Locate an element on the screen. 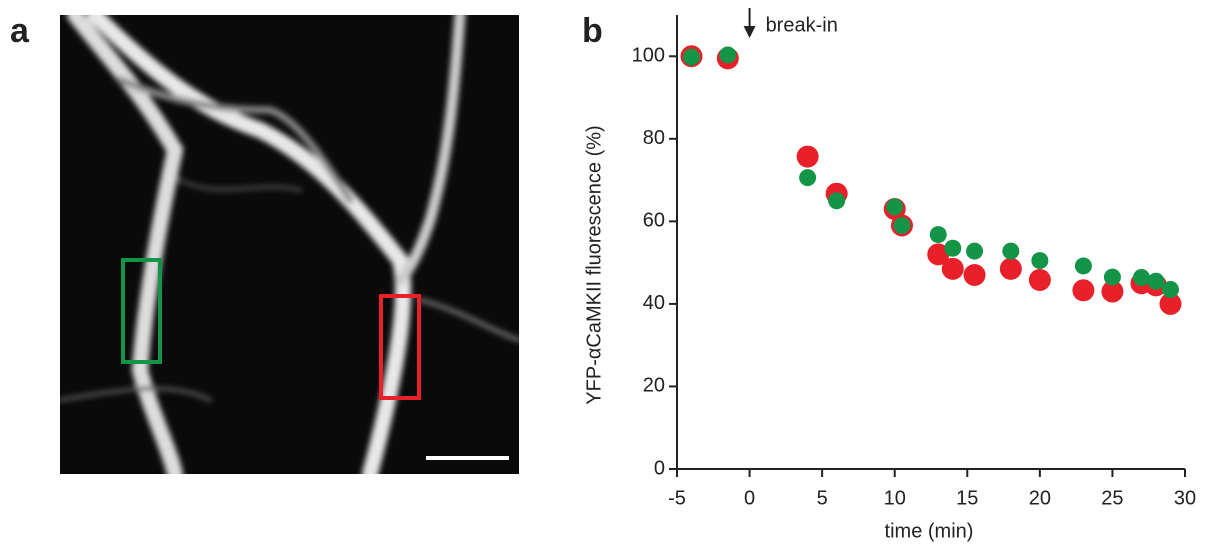  x-tick-label: 10 is located at coordinates (895, 498).